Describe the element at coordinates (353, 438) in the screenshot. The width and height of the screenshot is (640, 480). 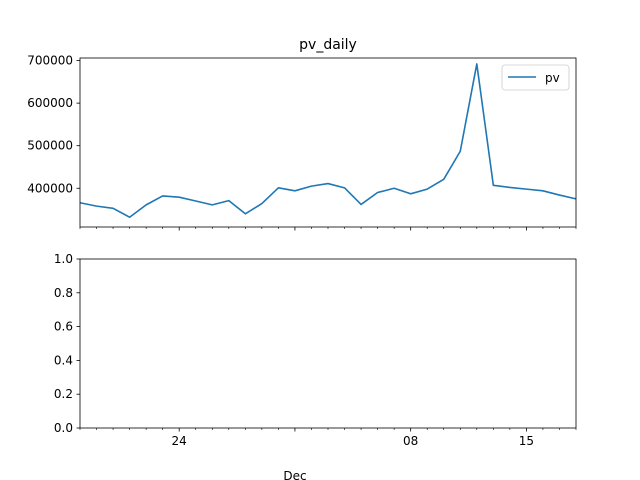
I see `bottom-x-major-ticks: 24 08 15` at that location.